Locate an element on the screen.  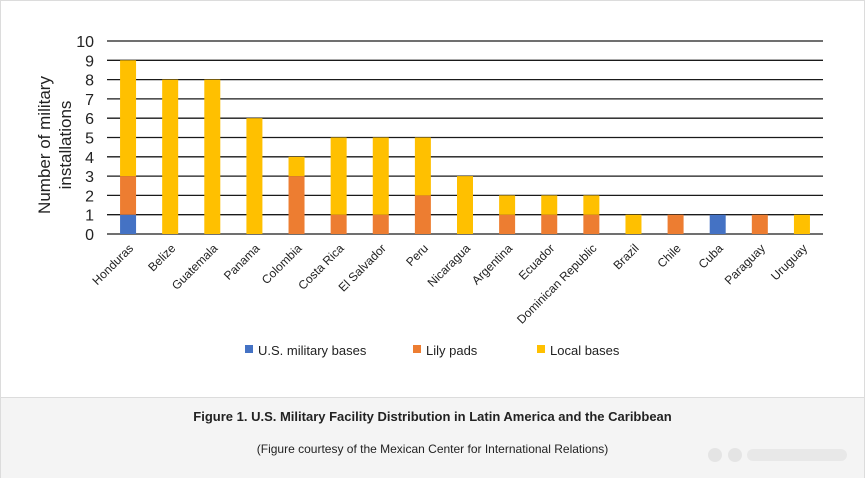
legend-label: Local bases is located at coordinates (585, 350).